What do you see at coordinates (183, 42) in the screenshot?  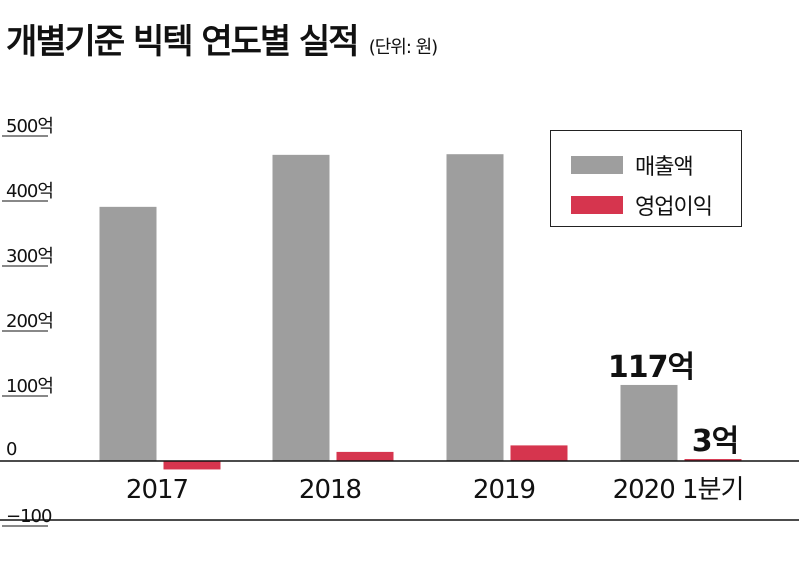 I see `chart-title: 개별기준 빅텍 연도별 실적` at bounding box center [183, 42].